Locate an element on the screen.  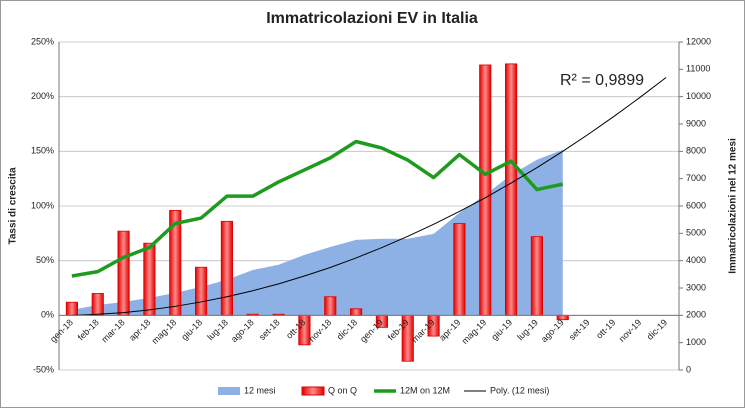
legend-label: 12M on 12M is located at coordinates (425, 390).